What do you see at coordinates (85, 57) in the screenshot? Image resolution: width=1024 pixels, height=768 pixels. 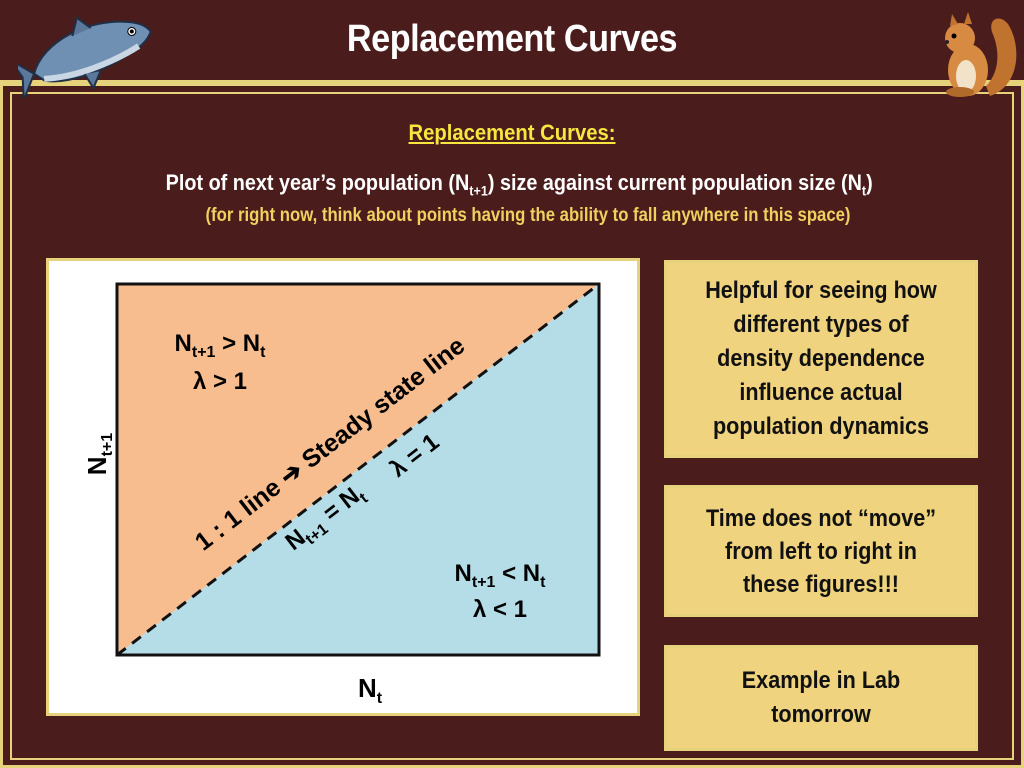 I see `salmon-fish-icon` at bounding box center [85, 57].